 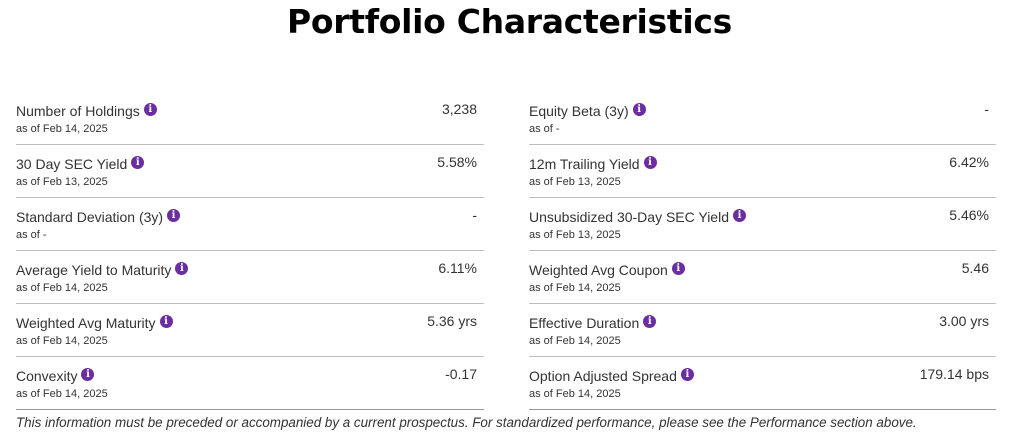 What do you see at coordinates (964, 321) in the screenshot?
I see `characteristic-value: 3.00 yrs` at bounding box center [964, 321].